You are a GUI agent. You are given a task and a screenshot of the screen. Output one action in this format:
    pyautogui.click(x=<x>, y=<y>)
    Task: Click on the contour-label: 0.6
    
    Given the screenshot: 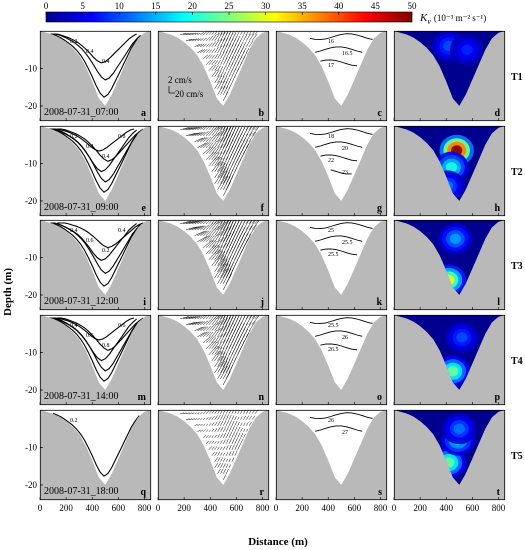 What is the action you would take?
    pyautogui.click(x=90, y=241)
    